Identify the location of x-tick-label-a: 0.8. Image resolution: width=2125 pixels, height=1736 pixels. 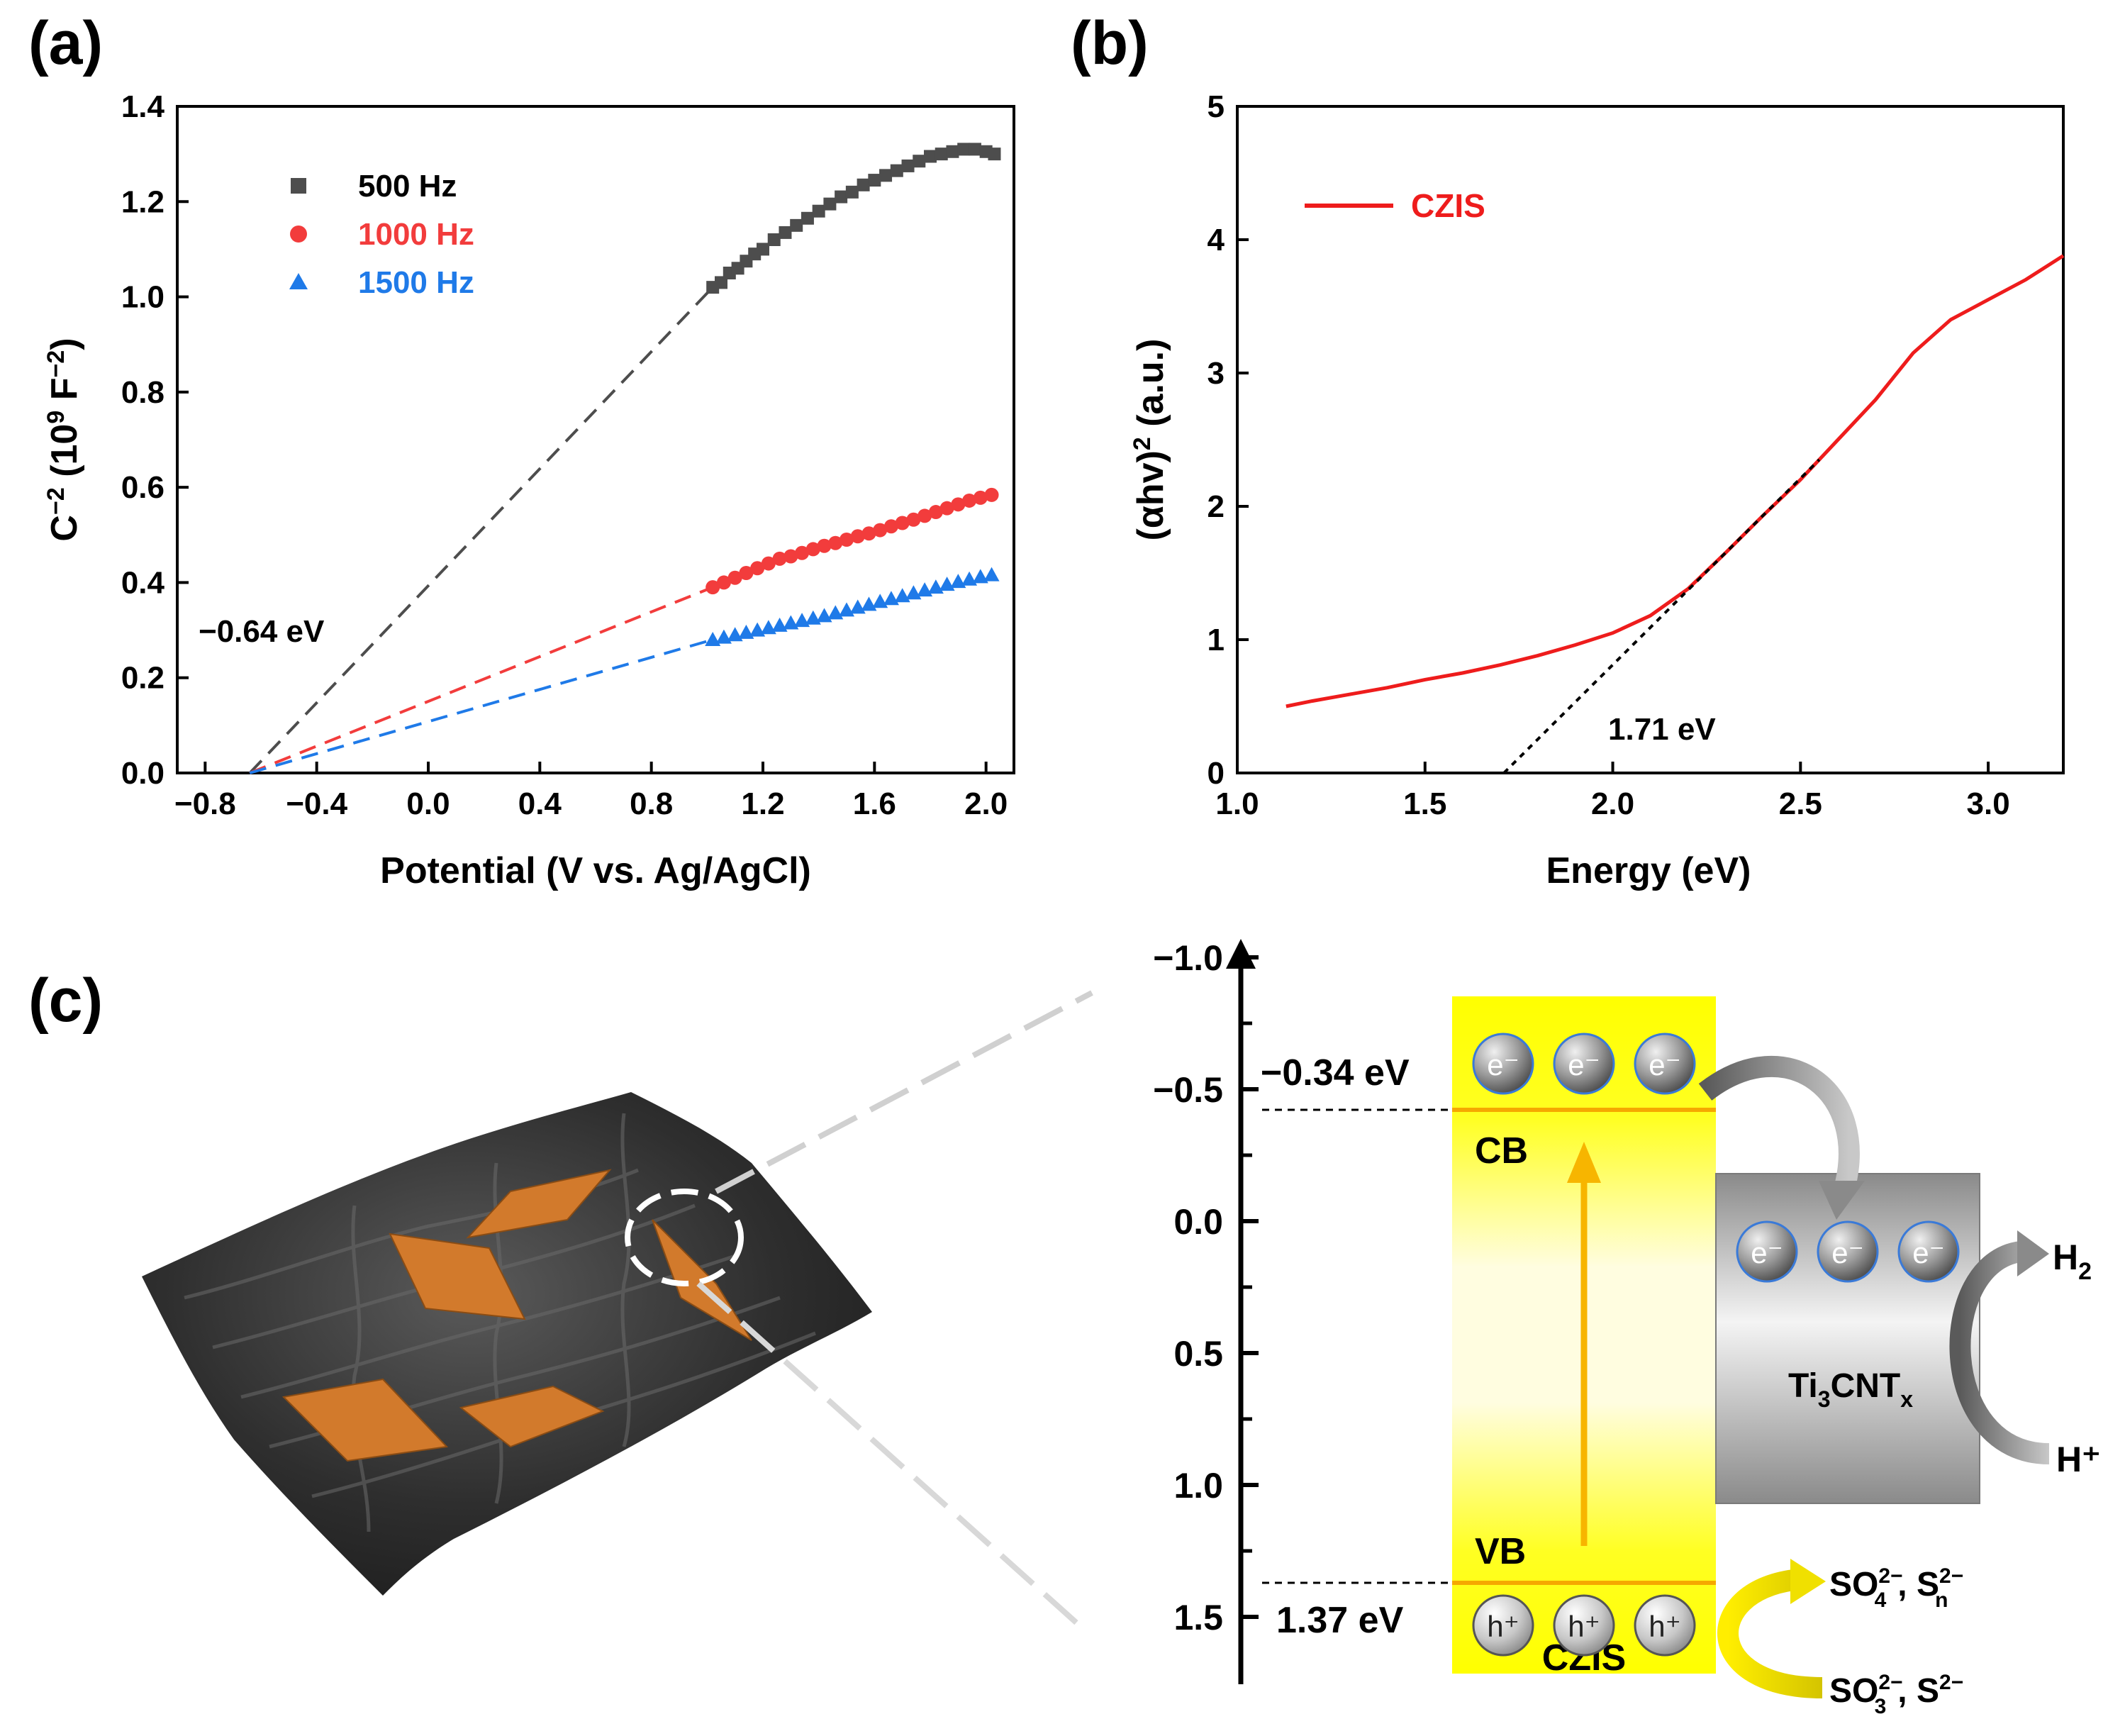
(651, 803).